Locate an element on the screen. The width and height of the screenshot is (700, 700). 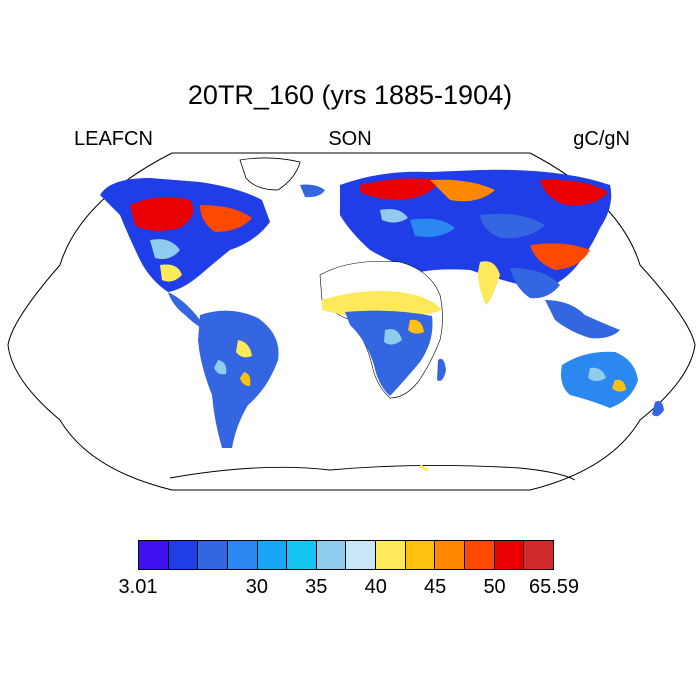
colorbar is located at coordinates (346, 555).